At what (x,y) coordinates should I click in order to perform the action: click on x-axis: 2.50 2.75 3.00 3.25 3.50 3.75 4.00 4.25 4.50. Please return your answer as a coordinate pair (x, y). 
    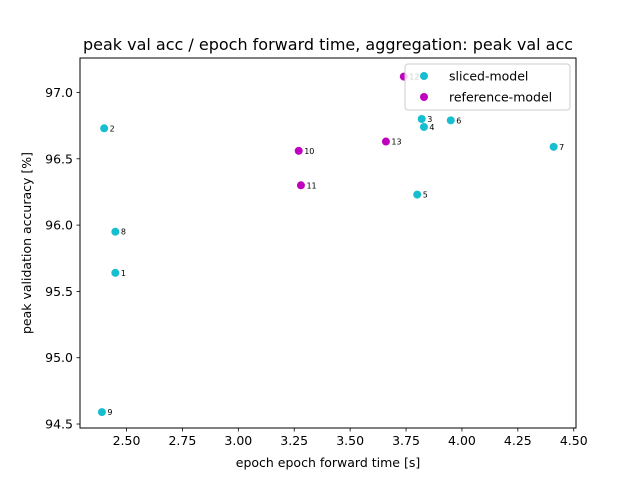
    Looking at the image, I should click on (350, 438).